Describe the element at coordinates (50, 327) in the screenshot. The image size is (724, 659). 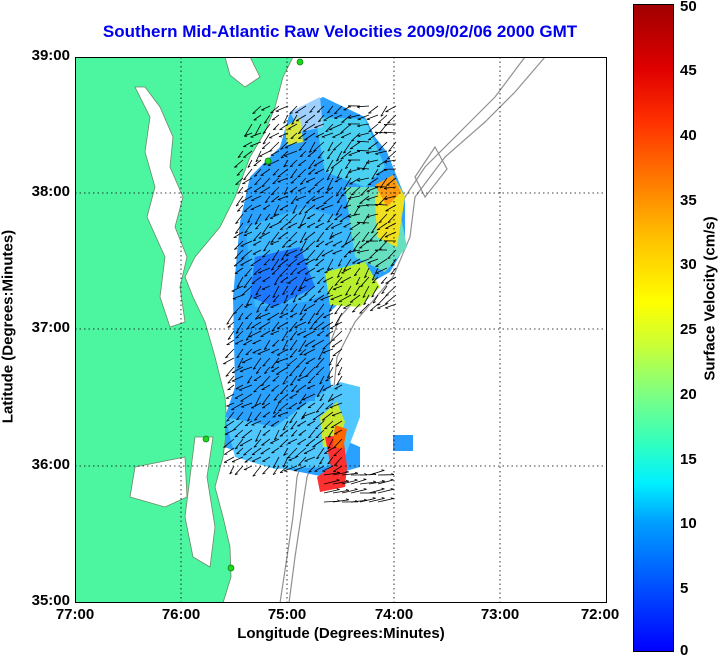
I see `y-tick-label: 37:00` at that location.